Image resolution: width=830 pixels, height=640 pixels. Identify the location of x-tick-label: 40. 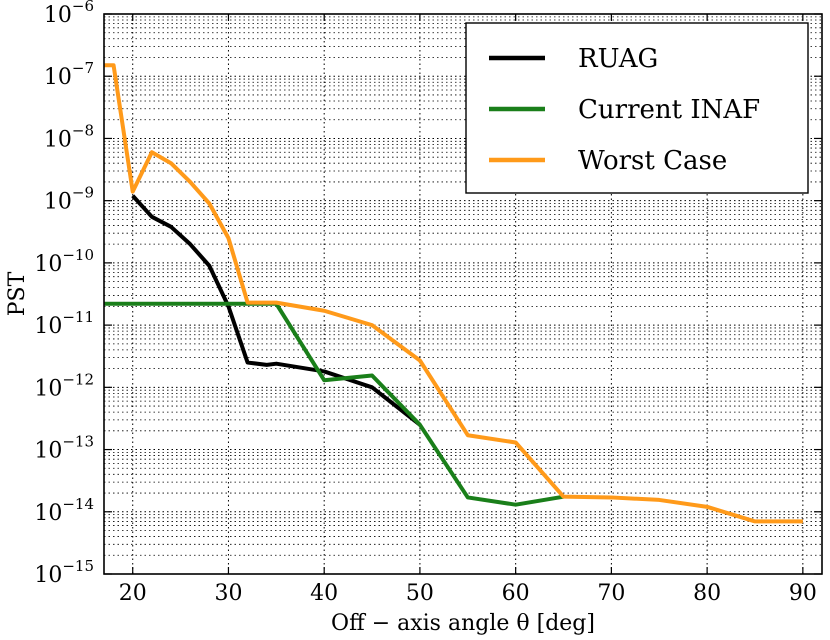
(324, 593).